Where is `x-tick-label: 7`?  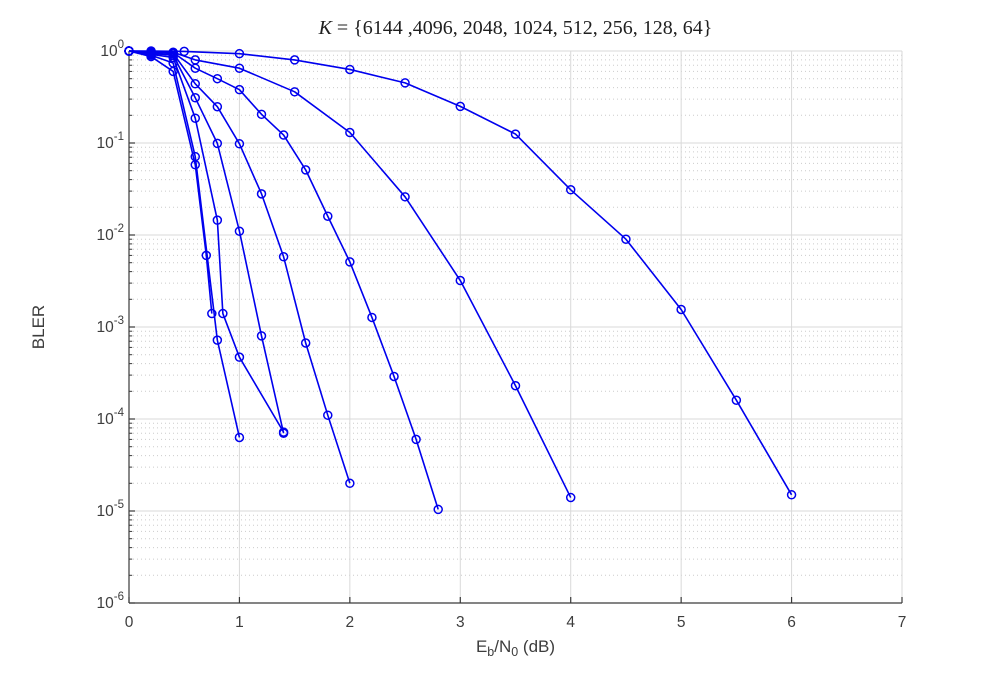
x-tick-label: 7 is located at coordinates (902, 622).